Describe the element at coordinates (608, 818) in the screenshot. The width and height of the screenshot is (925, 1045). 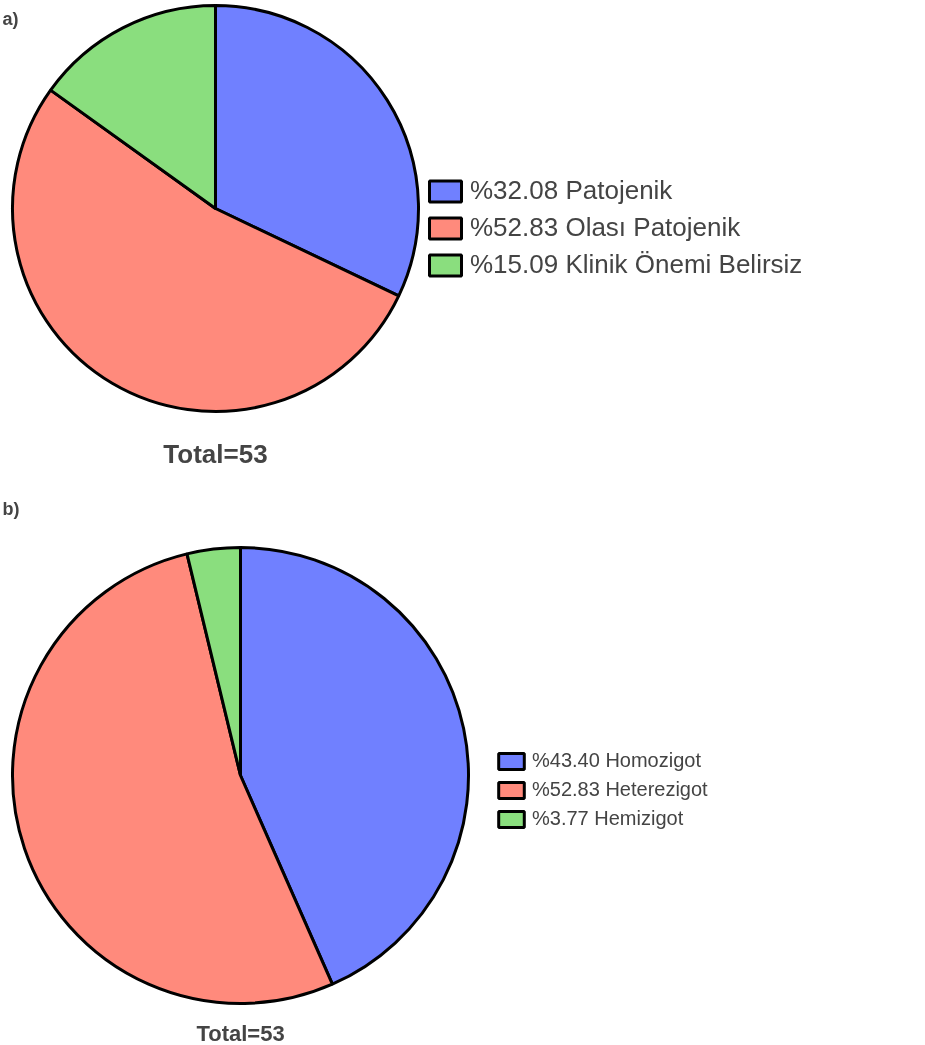
I see `legend-label: %3.77 Hemizigot` at that location.